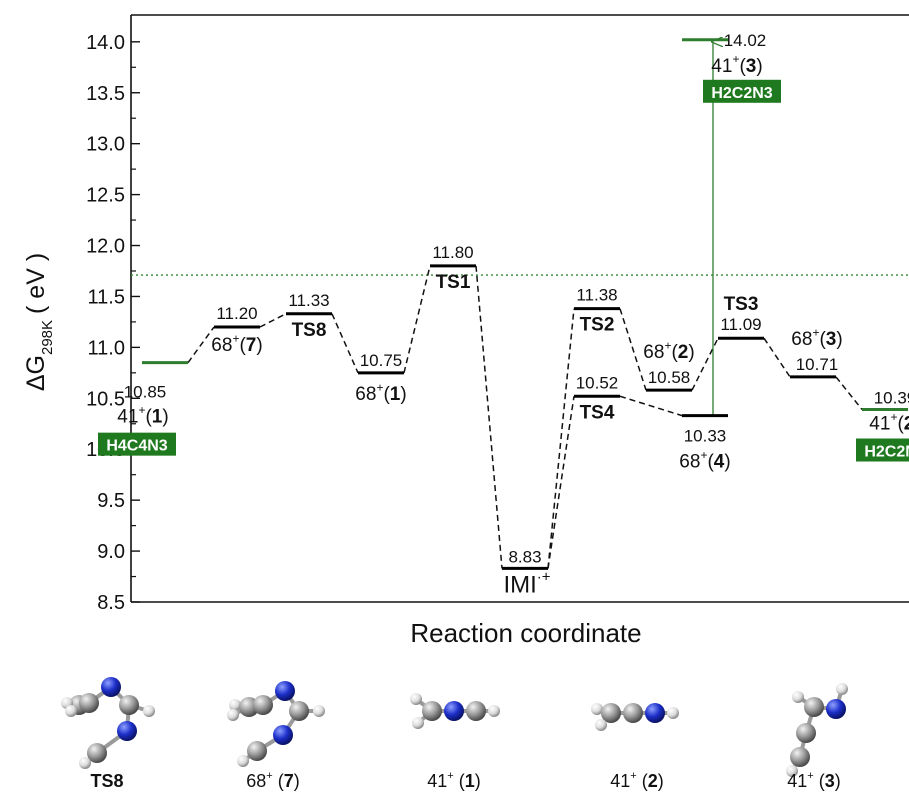 The height and width of the screenshot is (797, 909). Describe the element at coordinates (111, 552) in the screenshot. I see `y-tick-label: 9.0` at that location.